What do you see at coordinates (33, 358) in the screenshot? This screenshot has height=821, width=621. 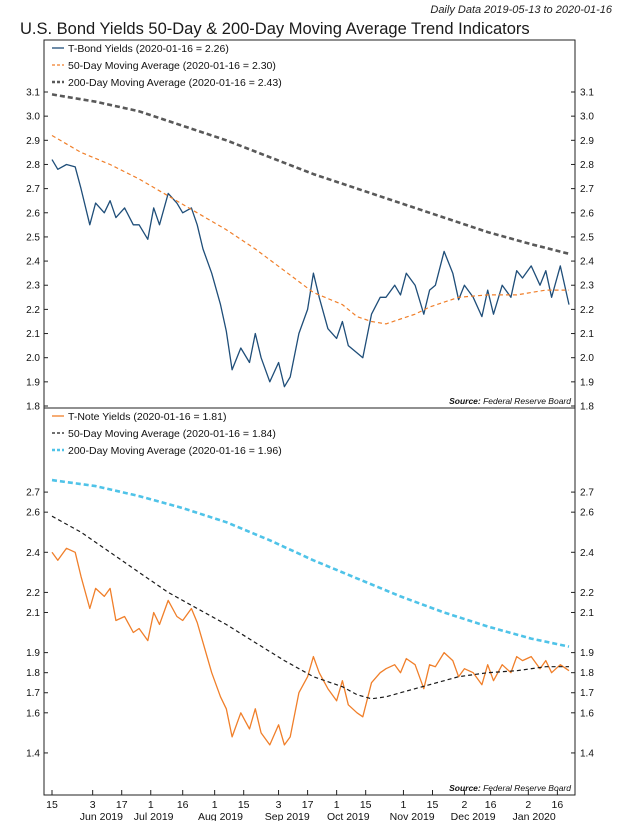 I see `top-ytick-label-left: 2.0` at bounding box center [33, 358].